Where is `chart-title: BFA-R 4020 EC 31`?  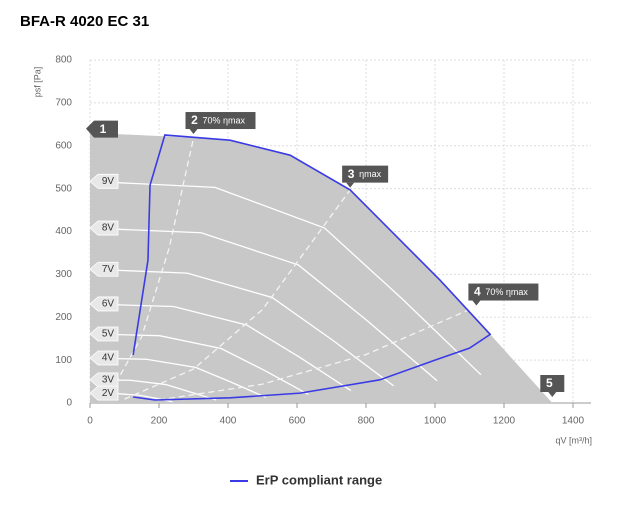 chart-title: BFA-R 4020 EC 31 is located at coordinates (84, 21).